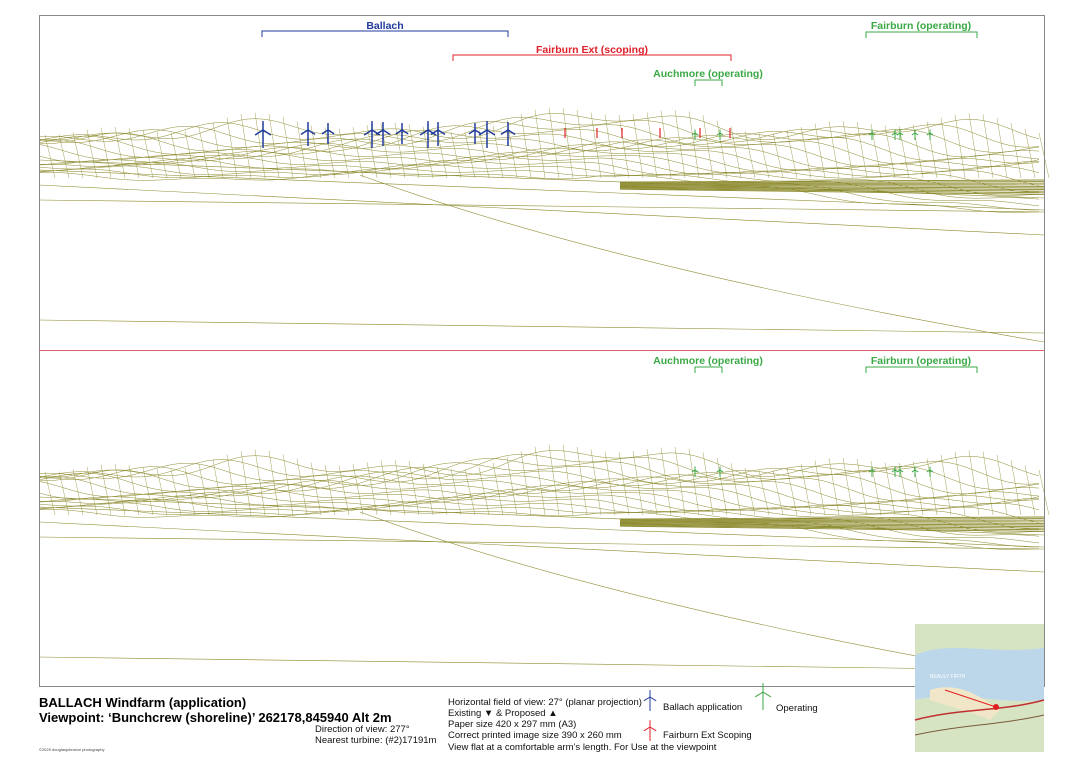 The image size is (1083, 765). Describe the element at coordinates (965, 703) in the screenshot. I see `map-sand` at that location.